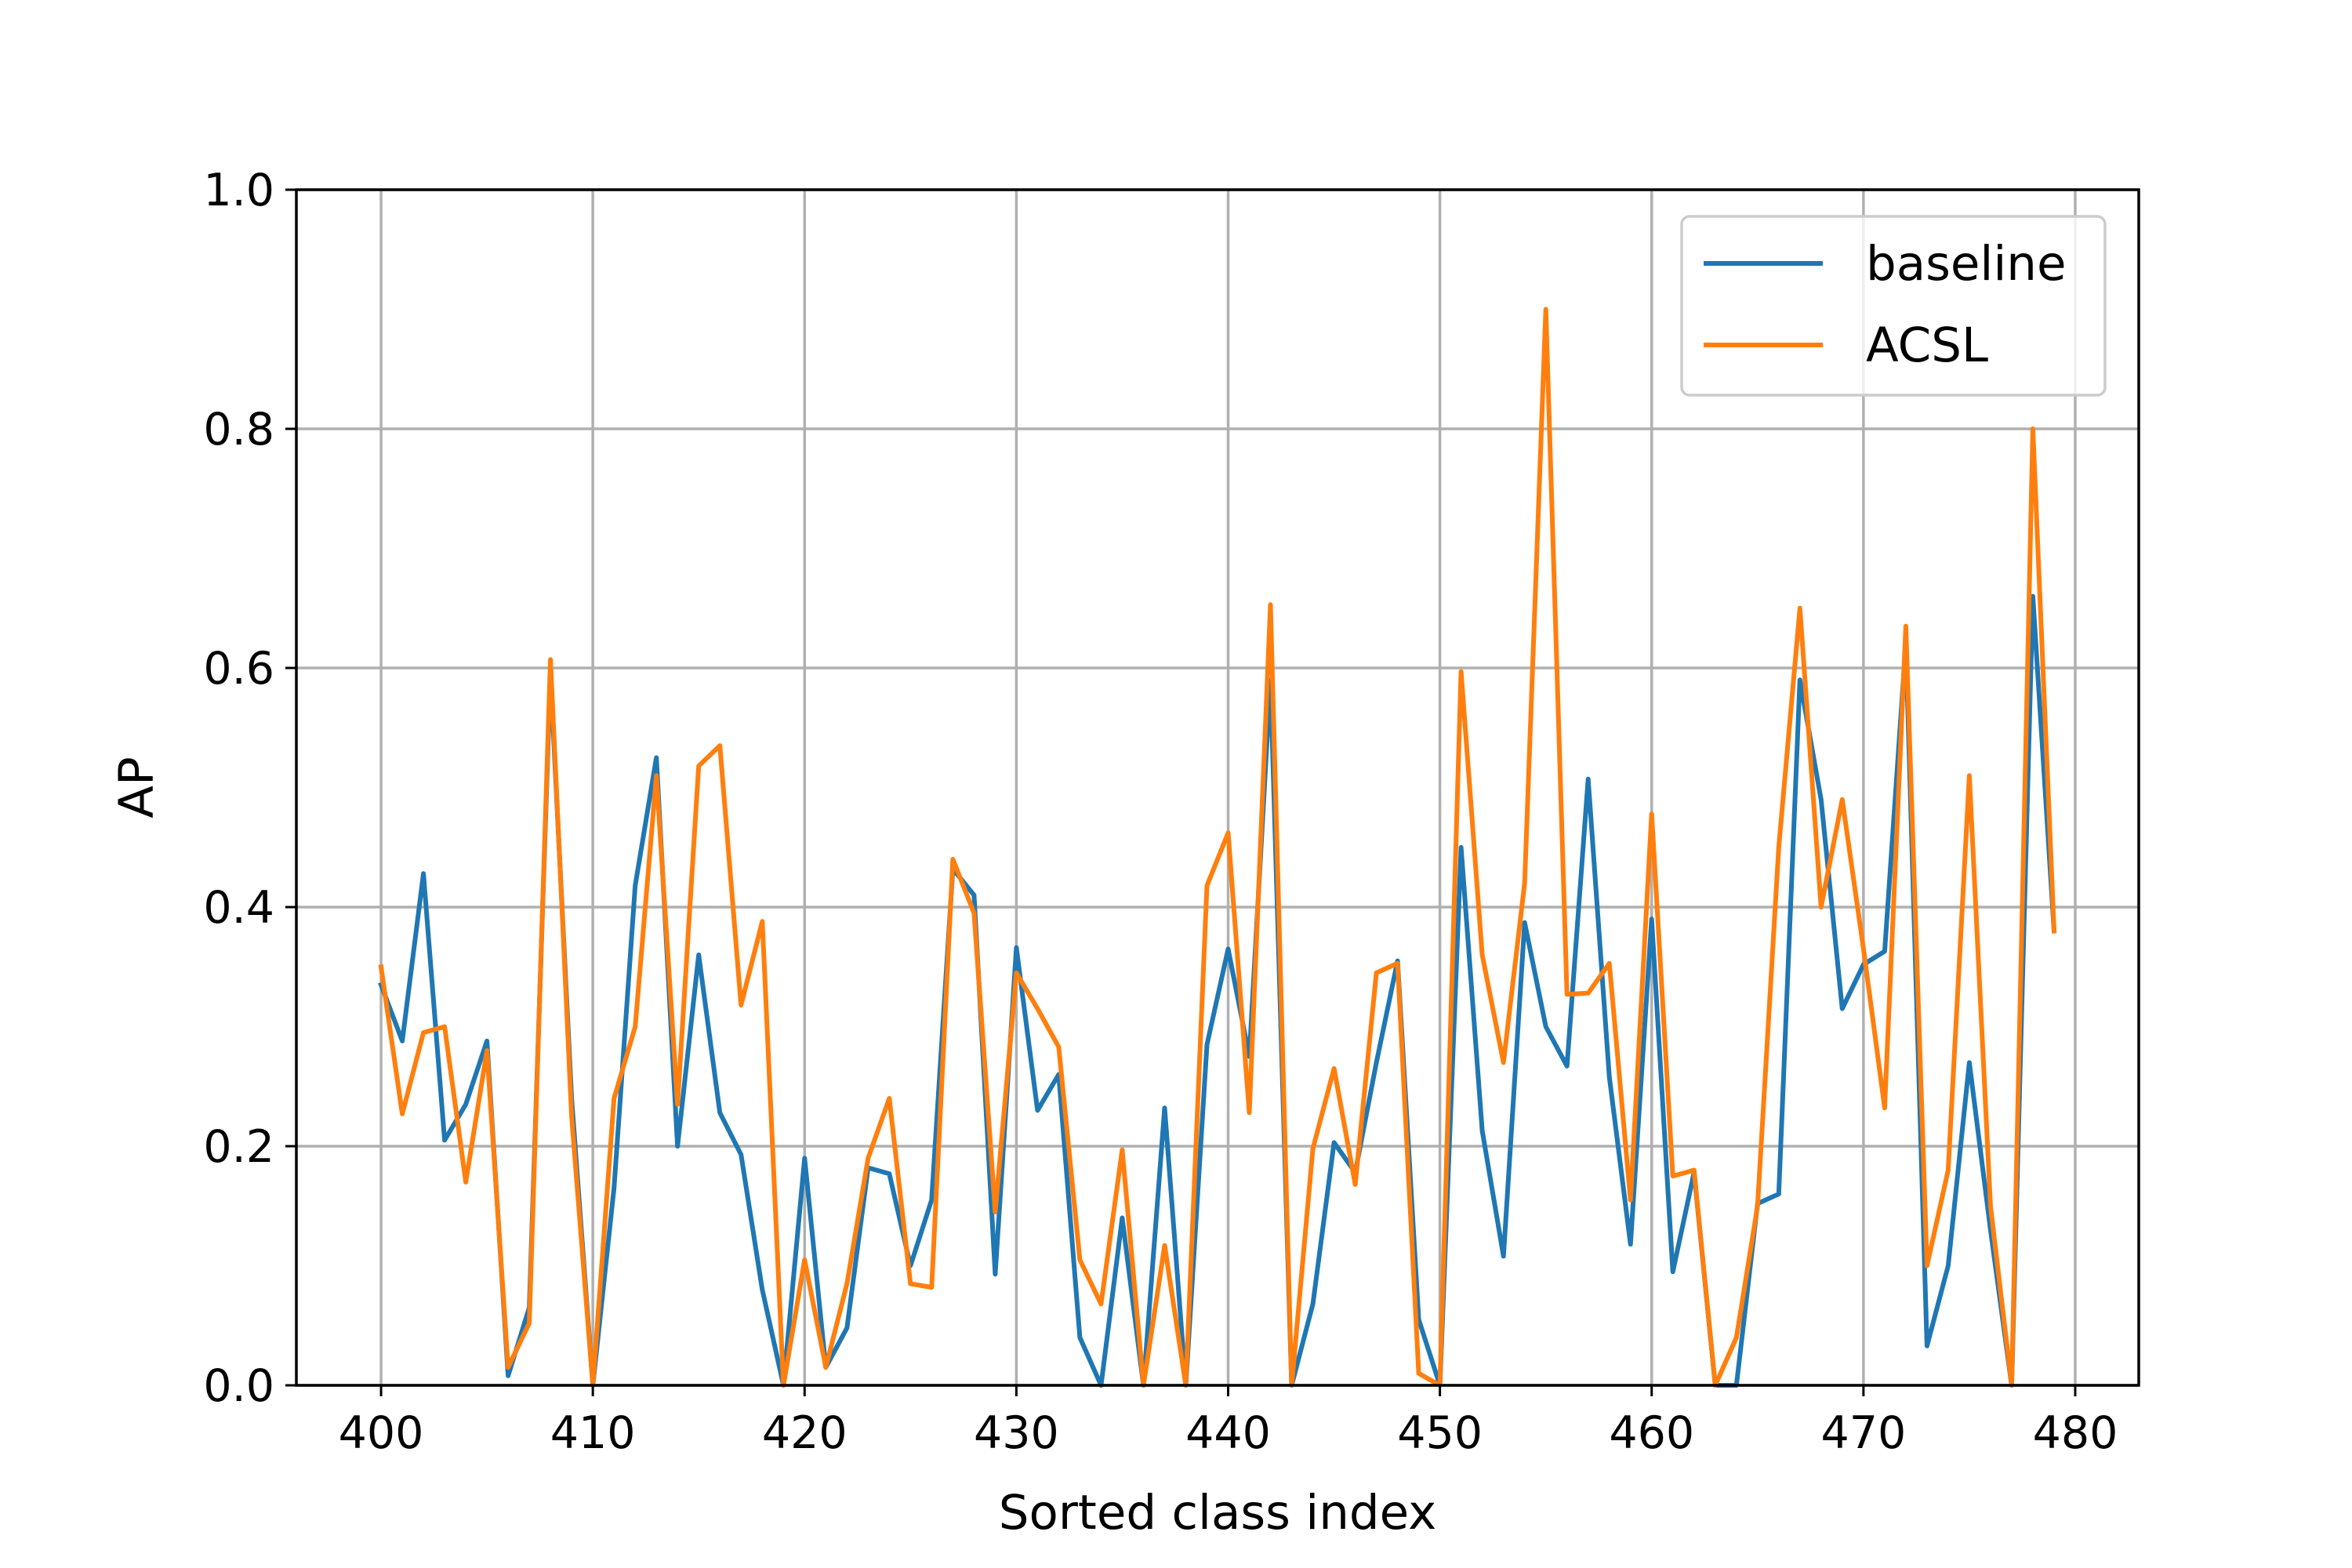 The image size is (2352, 1568). What do you see at coordinates (2075, 1433) in the screenshot?
I see `x-tick-label: 480` at bounding box center [2075, 1433].